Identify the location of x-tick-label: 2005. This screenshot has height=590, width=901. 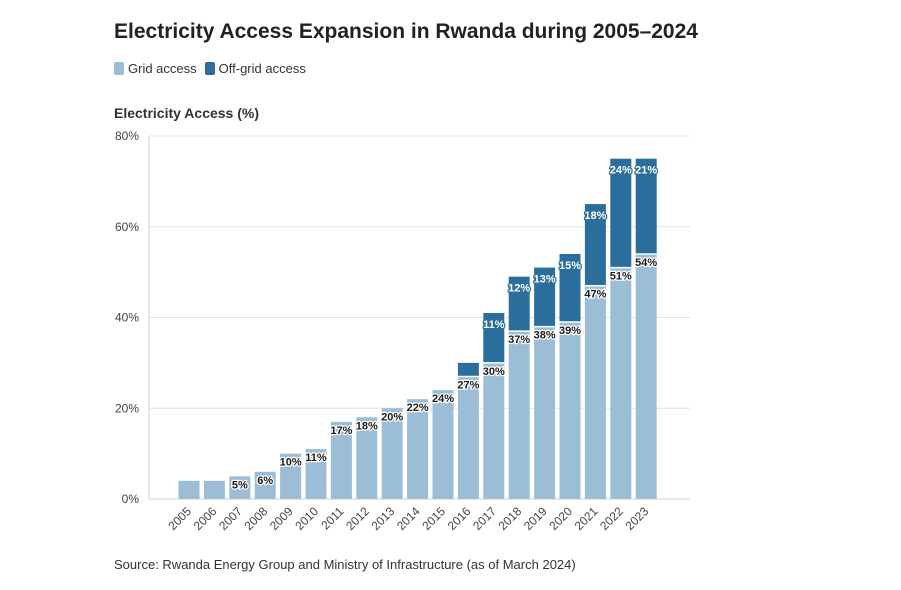
(179, 518).